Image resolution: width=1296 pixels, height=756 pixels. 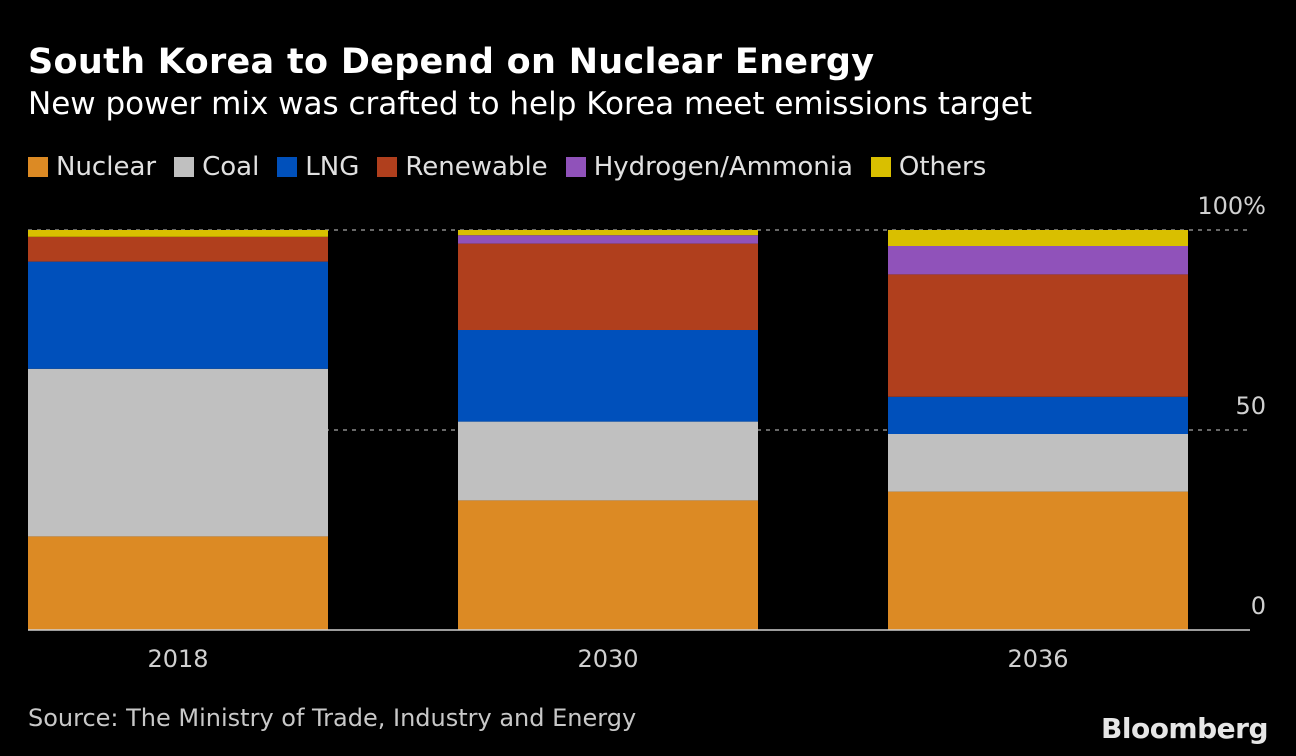 What do you see at coordinates (177, 659) in the screenshot?
I see `x-tick-label: 2018` at bounding box center [177, 659].